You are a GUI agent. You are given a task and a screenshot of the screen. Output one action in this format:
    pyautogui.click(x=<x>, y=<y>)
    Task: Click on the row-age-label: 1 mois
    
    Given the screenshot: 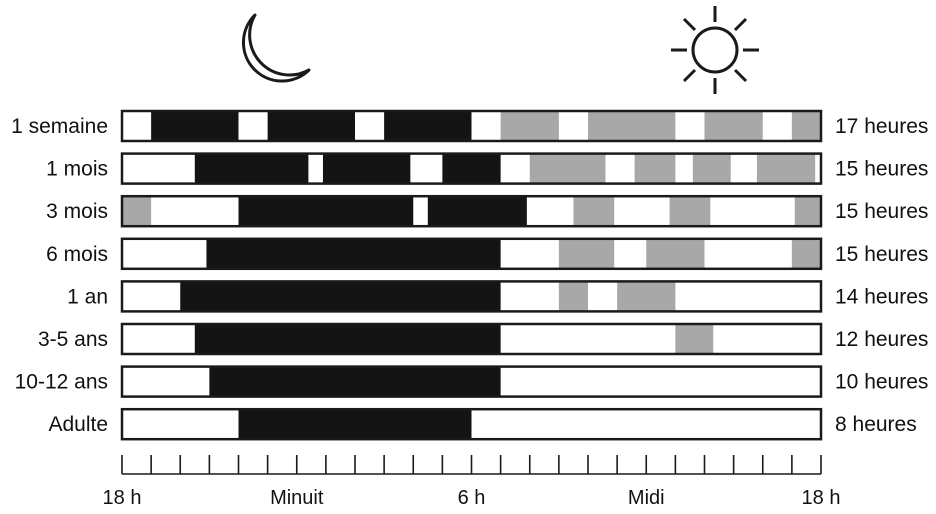 What is the action you would take?
    pyautogui.click(x=77, y=169)
    